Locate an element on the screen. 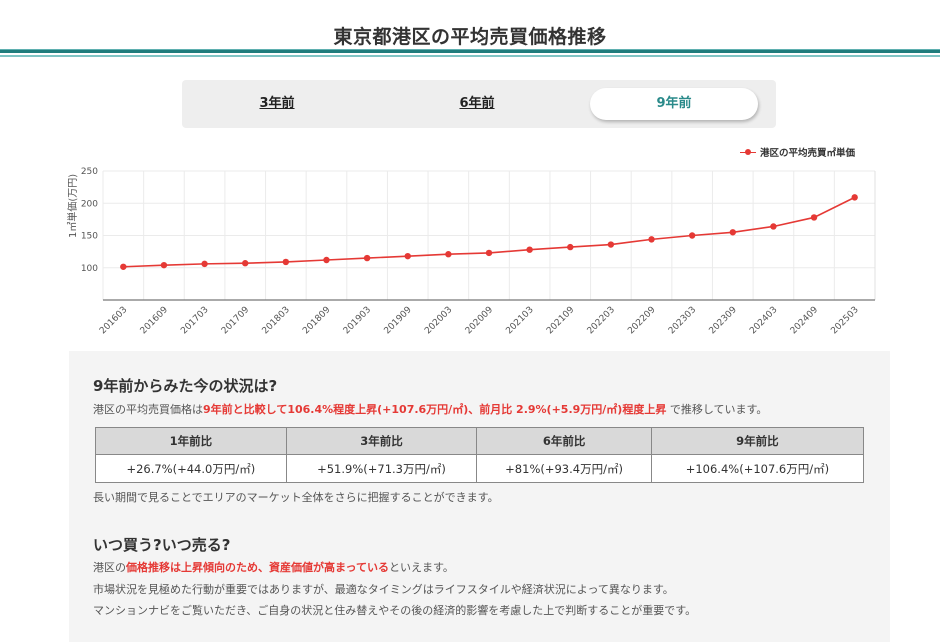 This screenshot has width=940, height=642. svg-text: 201703 is located at coordinates (194, 320).